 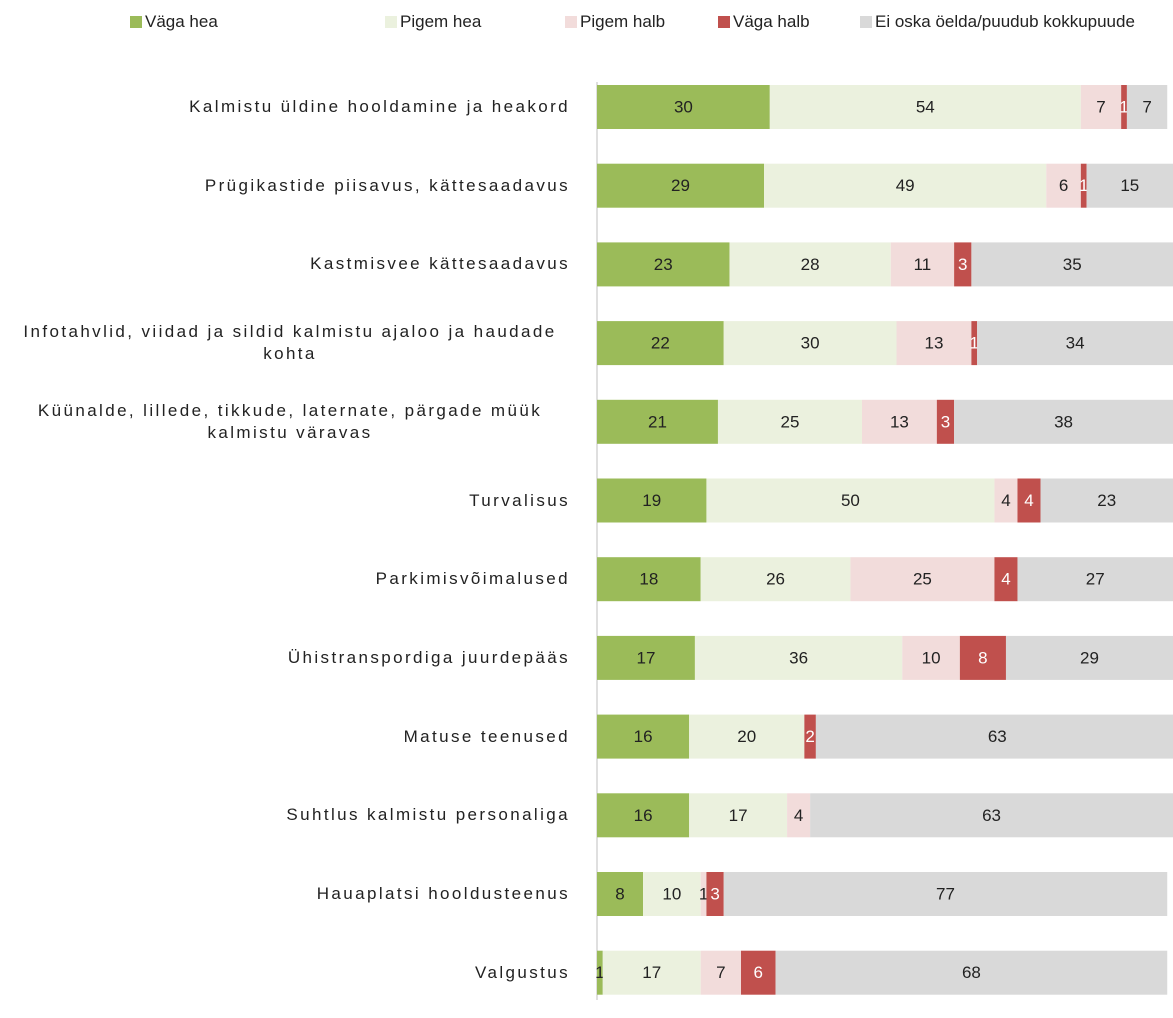 I want to click on value-label: 68, so click(x=971, y=972).